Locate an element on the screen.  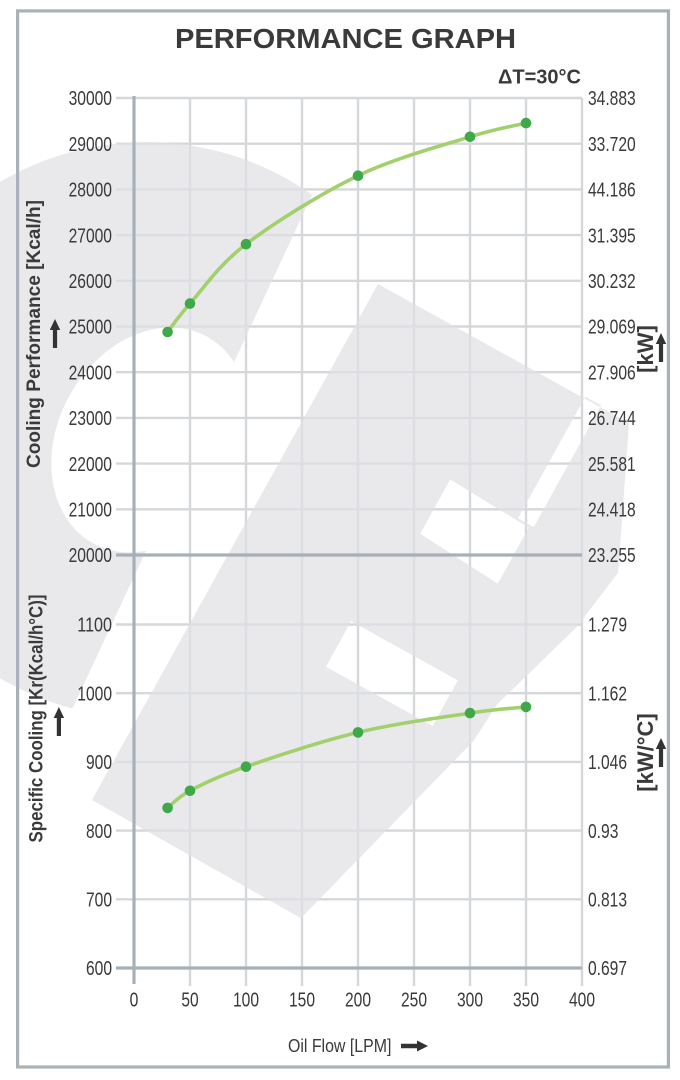
svg-text: 33.720 is located at coordinates (612, 145).